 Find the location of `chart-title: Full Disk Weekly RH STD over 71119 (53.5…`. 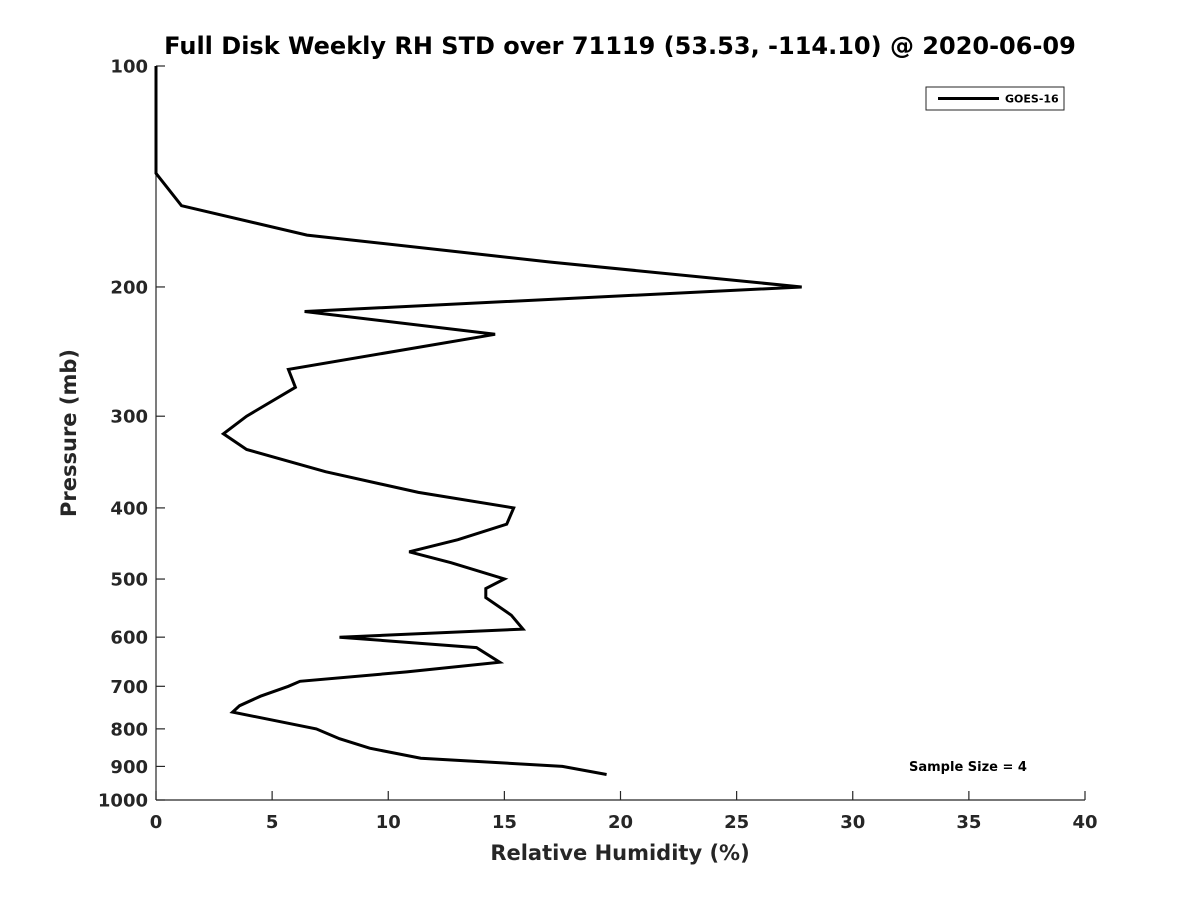

chart-title: Full Disk Weekly RH STD over 71119 (53.5… is located at coordinates (620, 46).